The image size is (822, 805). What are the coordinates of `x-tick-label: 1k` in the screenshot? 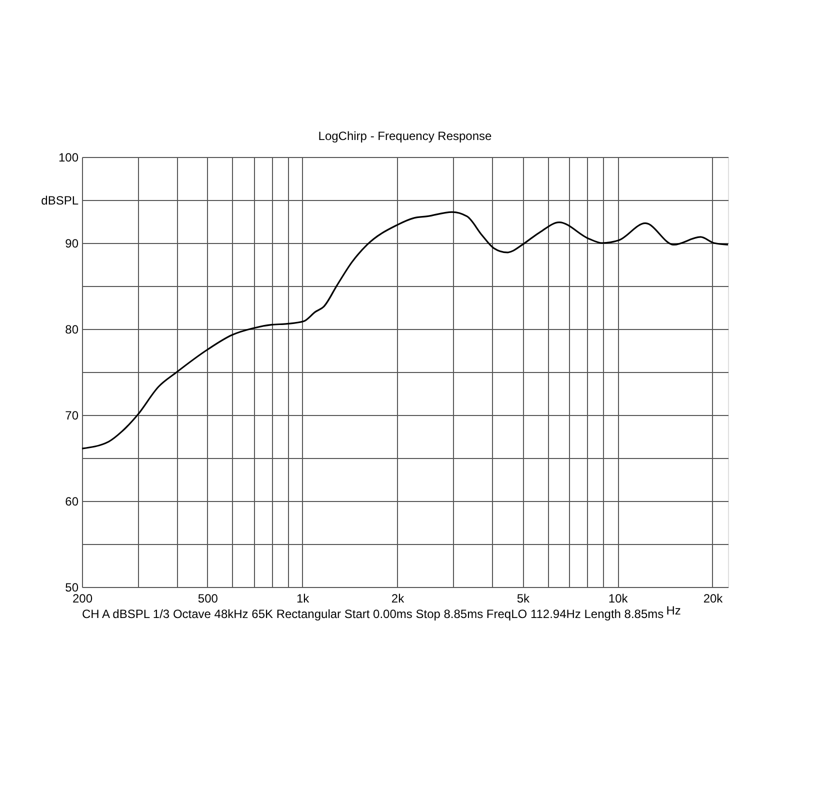 It's located at (303, 599).